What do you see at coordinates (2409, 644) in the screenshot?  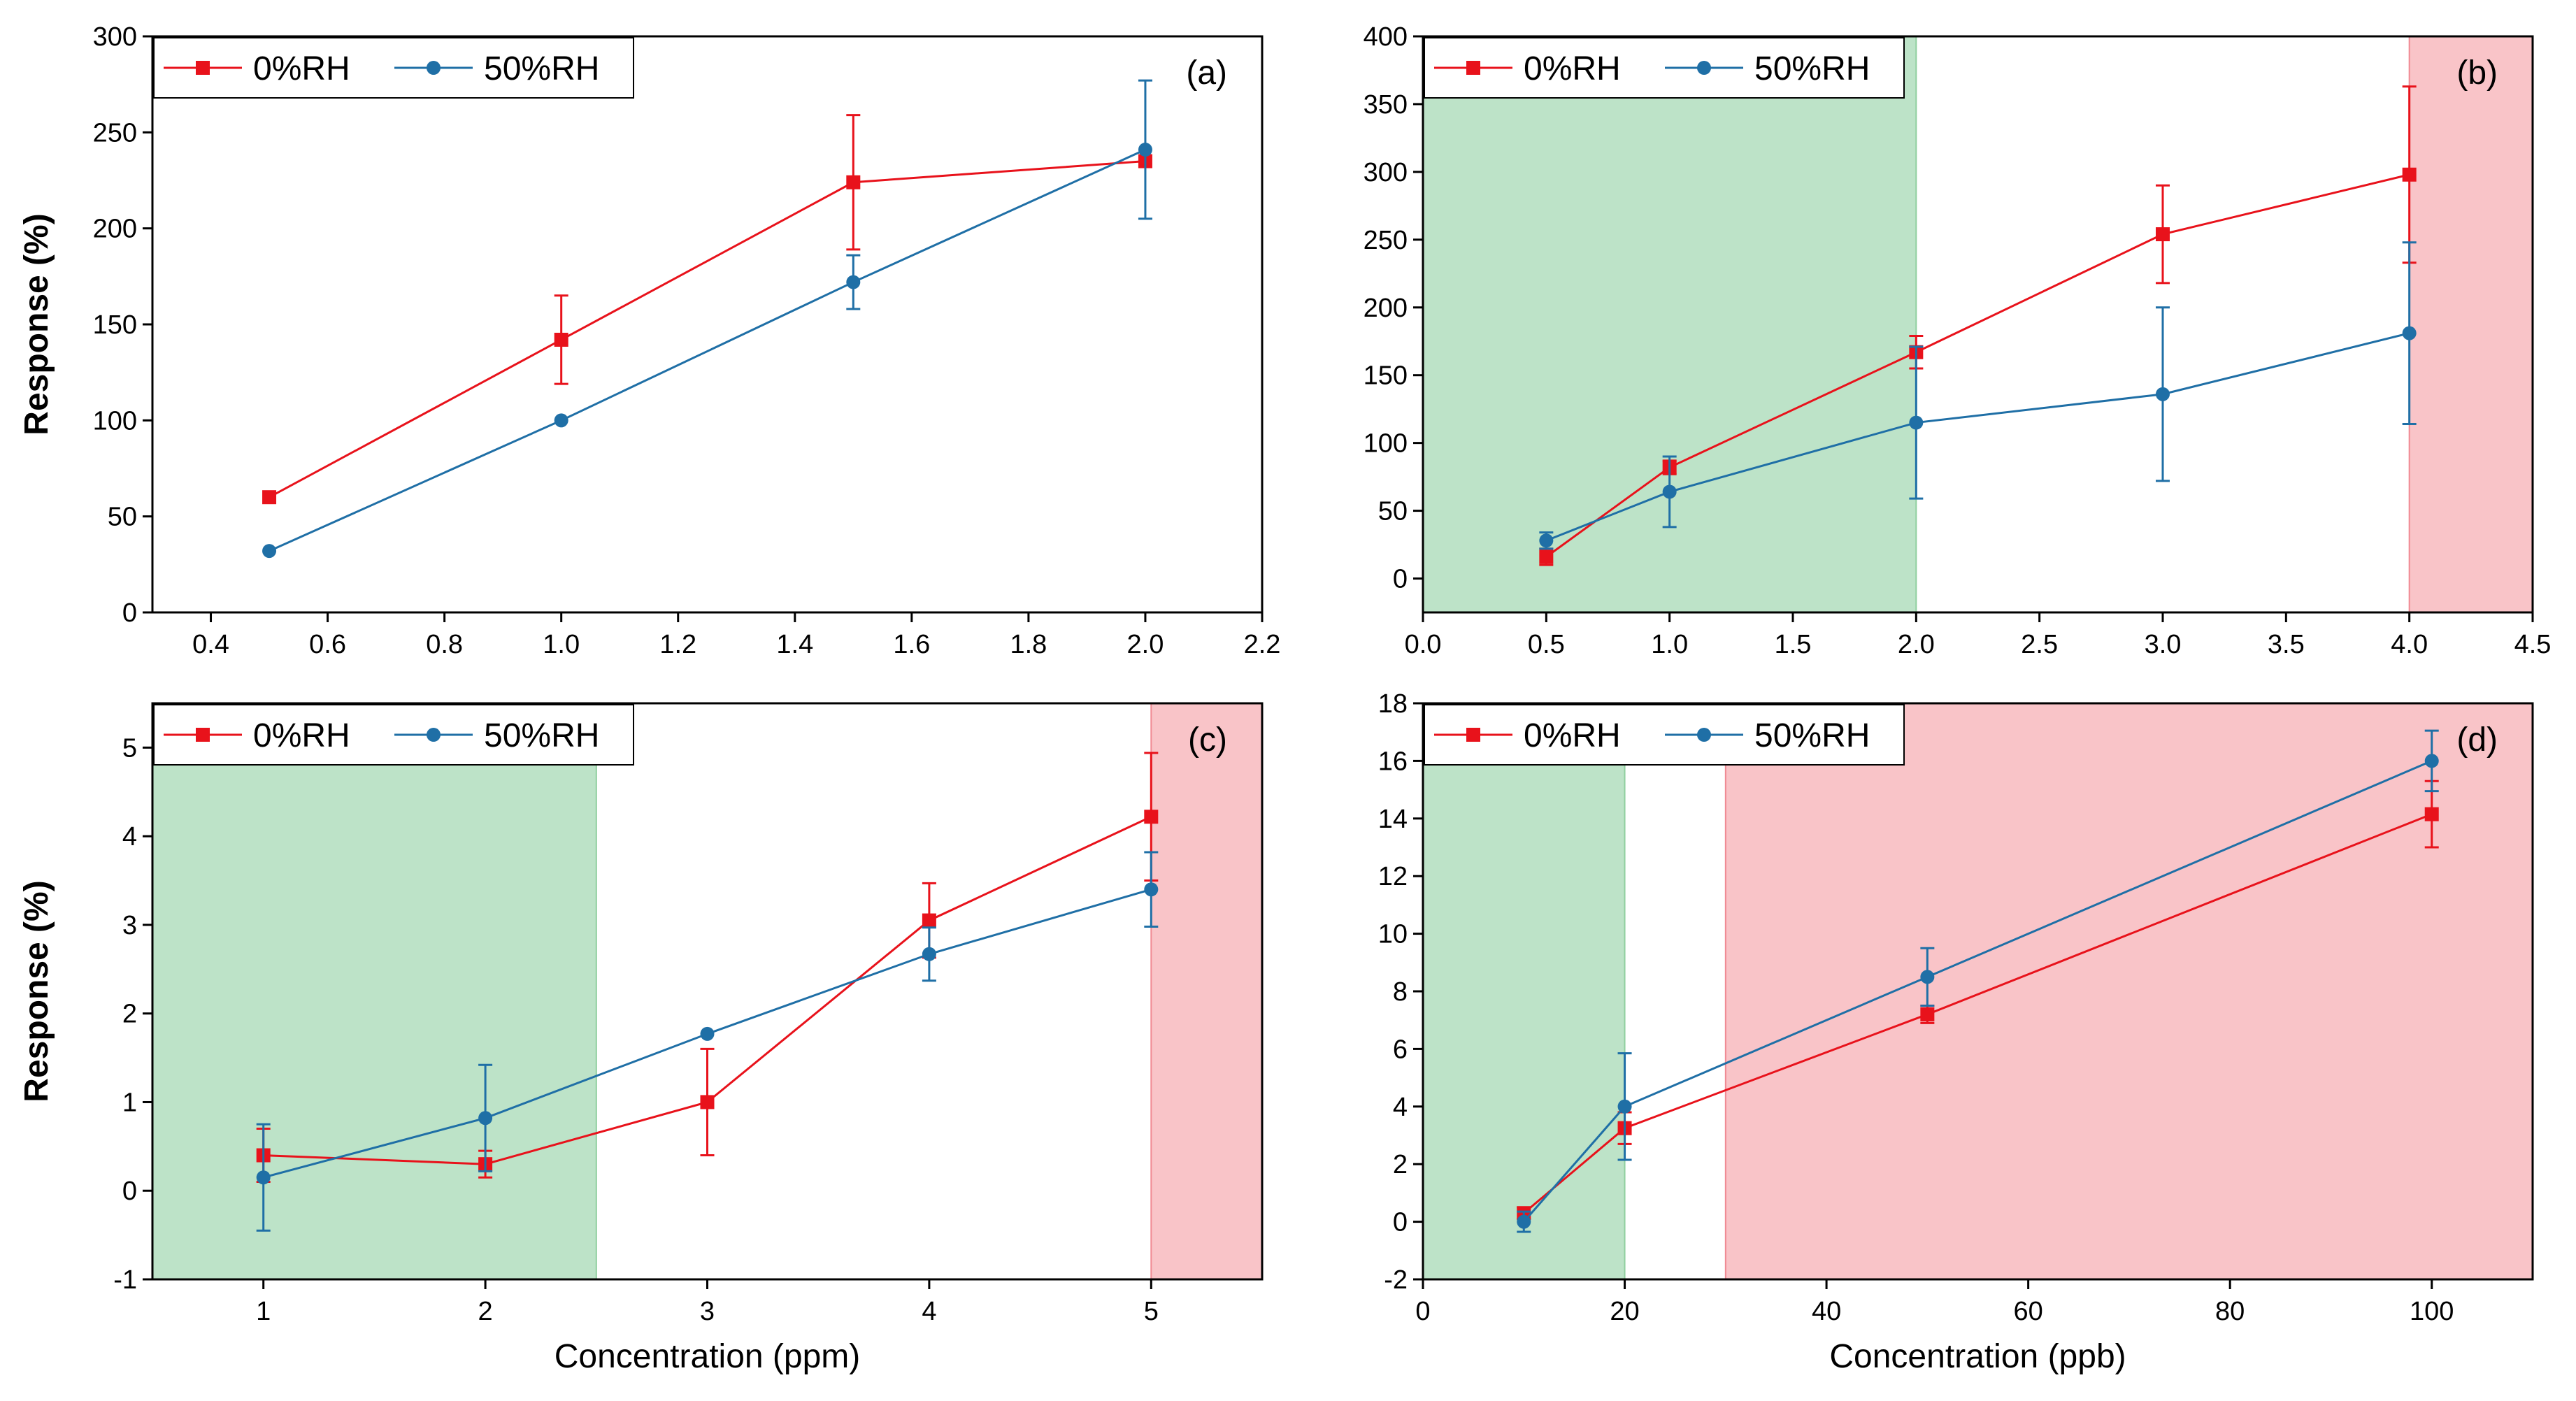 I see `x-tick-label: 4.0` at bounding box center [2409, 644].